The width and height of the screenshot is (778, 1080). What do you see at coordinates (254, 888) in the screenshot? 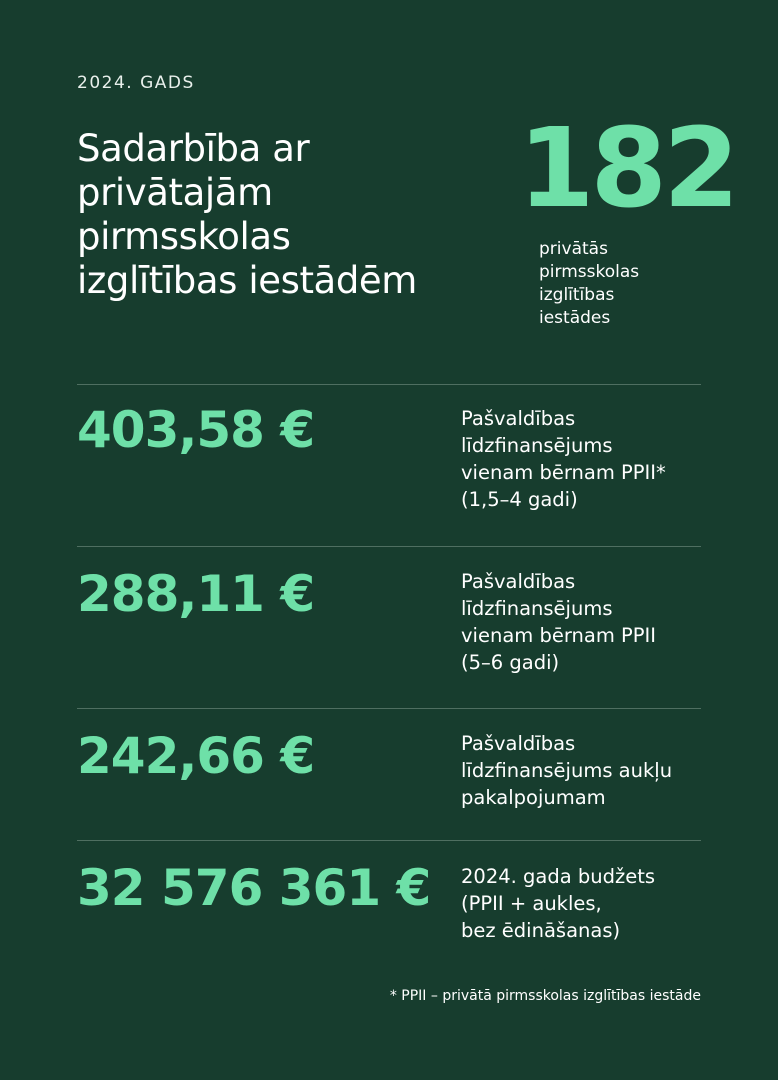
I see `stat-value-budget: 32 576 361 €` at bounding box center [254, 888].